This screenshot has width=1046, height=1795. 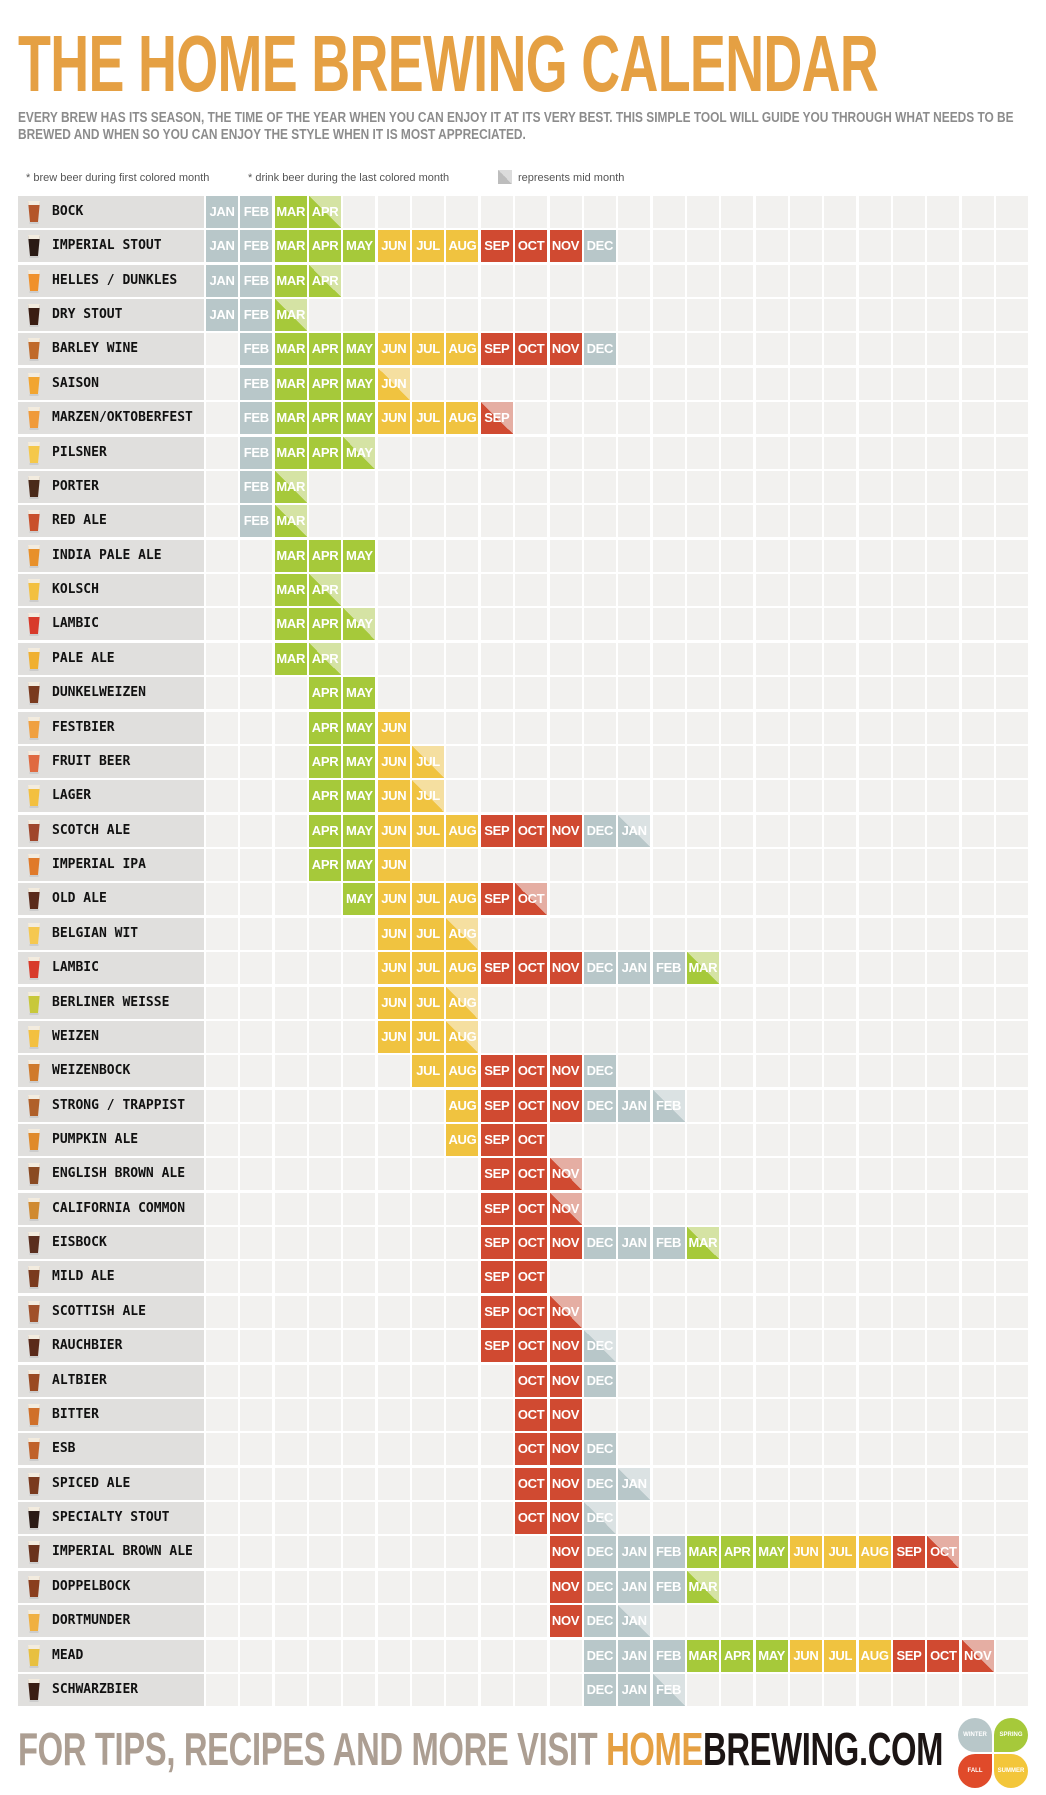 What do you see at coordinates (496, 1311) in the screenshot?
I see `month-cell-fall: SEP` at bounding box center [496, 1311].